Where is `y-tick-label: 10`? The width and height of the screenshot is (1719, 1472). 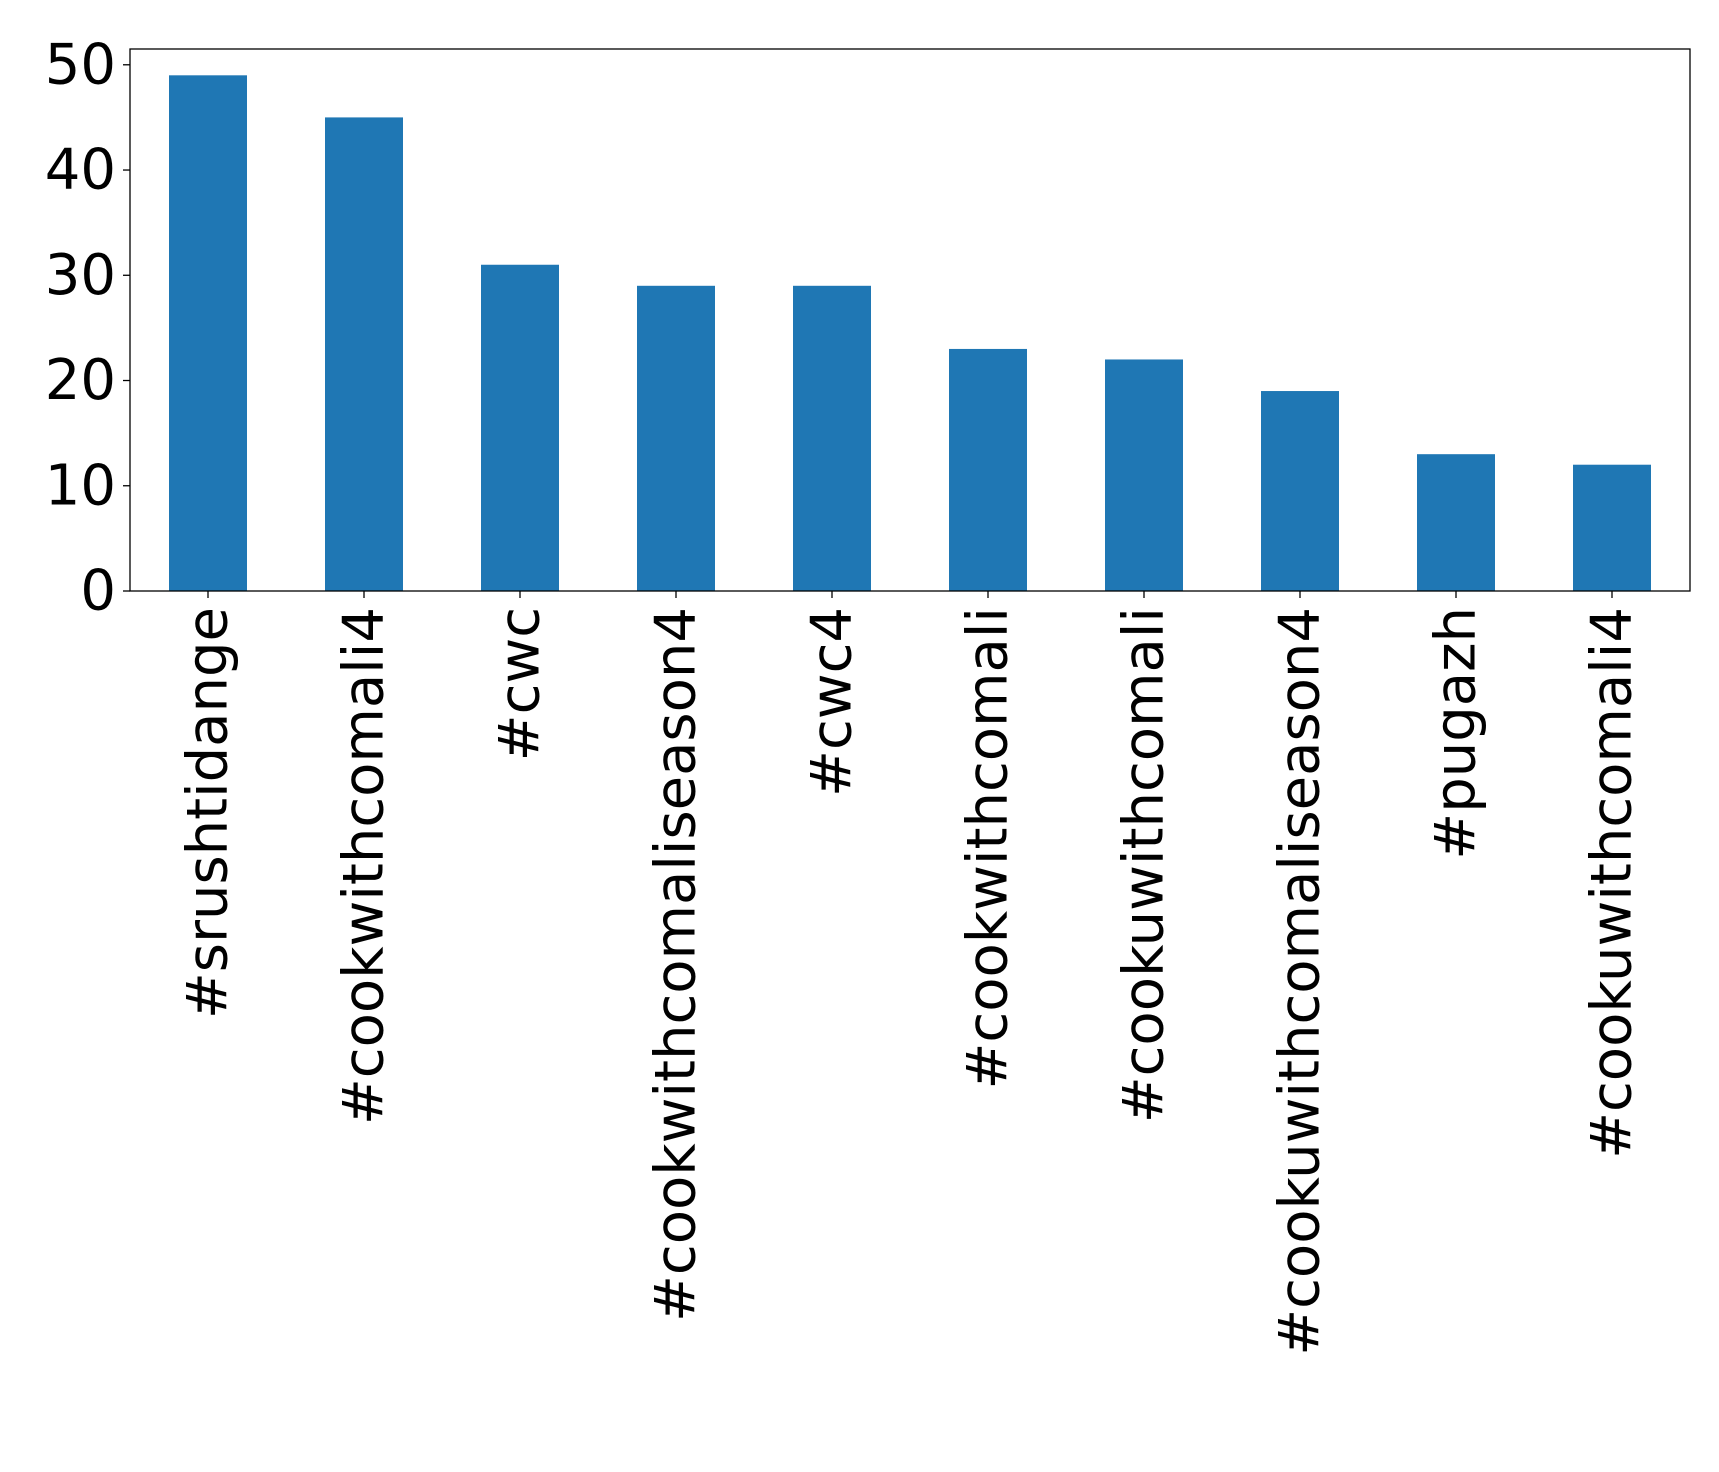 y-tick-label: 10 is located at coordinates (80, 485).